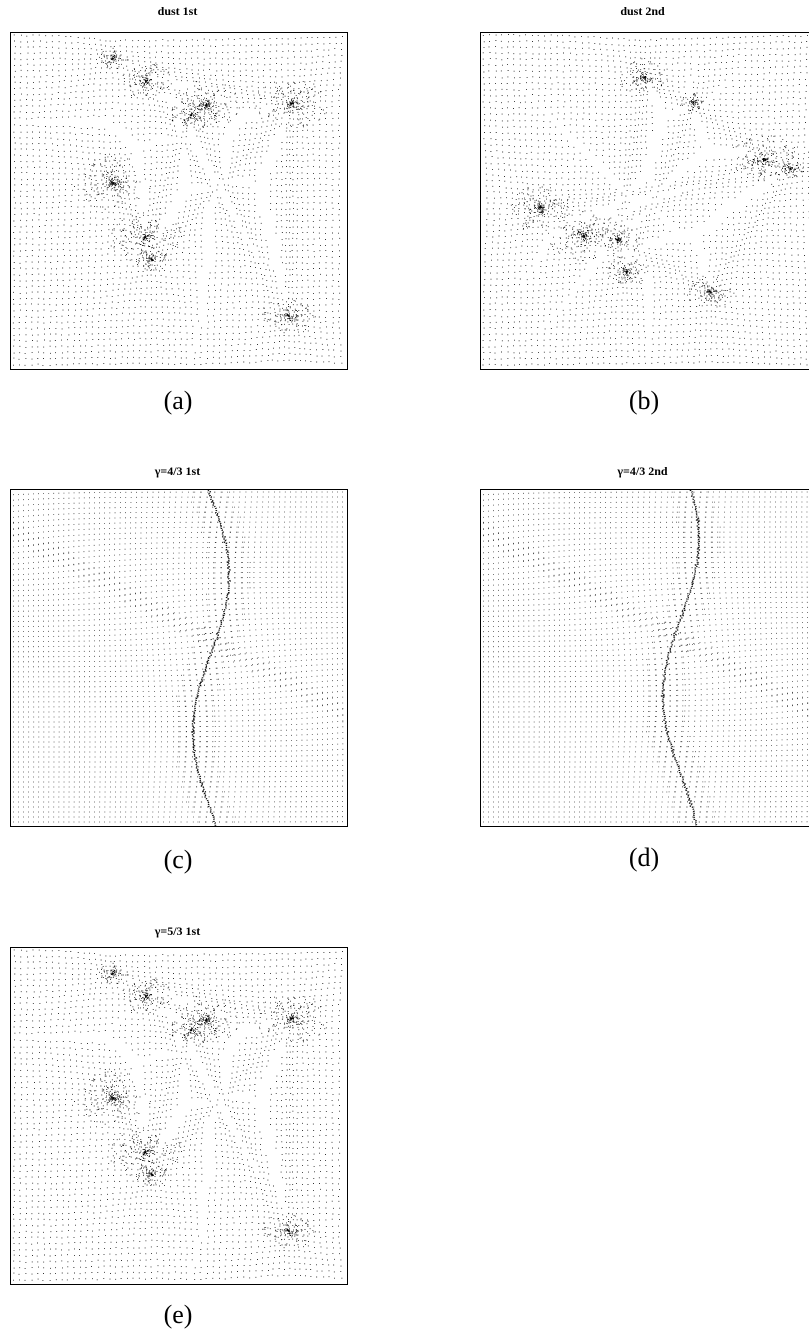 The width and height of the screenshot is (809, 1337). What do you see at coordinates (644, 400) in the screenshot?
I see `panel-b-caption: (b)` at bounding box center [644, 400].